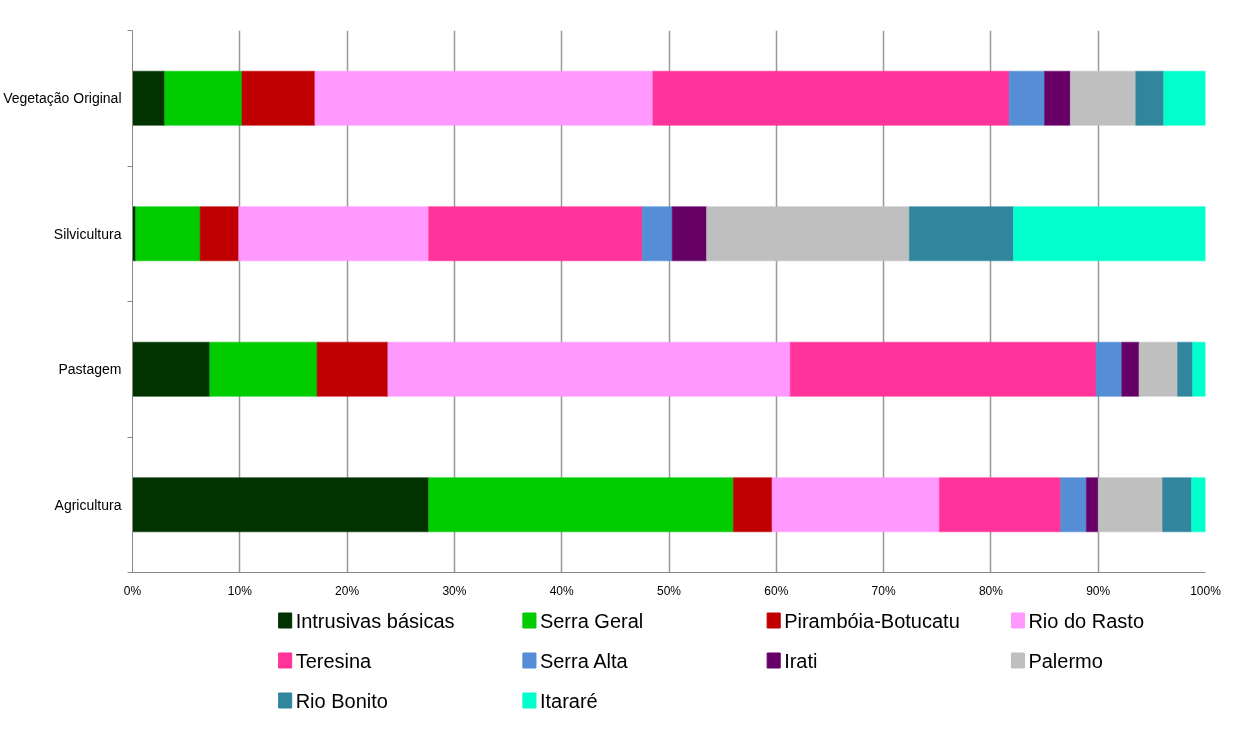 The width and height of the screenshot is (1239, 737). I want to click on x-tick-label: 10%, so click(240, 590).